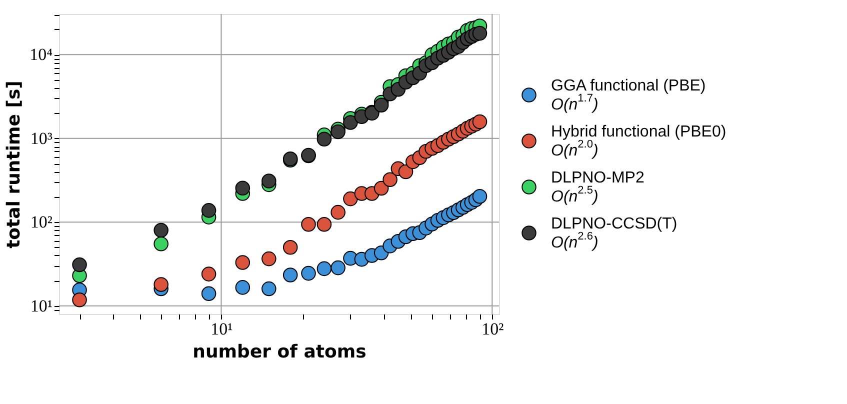 This screenshot has width=847, height=404. Describe the element at coordinates (279, 352) in the screenshot. I see `x-axis-title: number of atoms` at that location.